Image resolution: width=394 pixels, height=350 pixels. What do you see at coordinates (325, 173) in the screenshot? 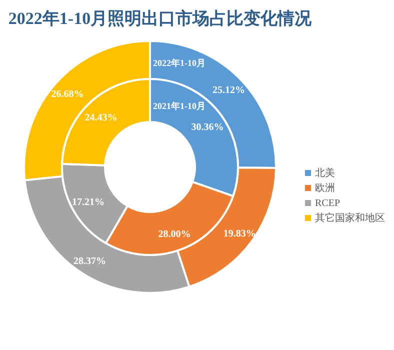
I see `legend-label: 北美` at bounding box center [325, 173].